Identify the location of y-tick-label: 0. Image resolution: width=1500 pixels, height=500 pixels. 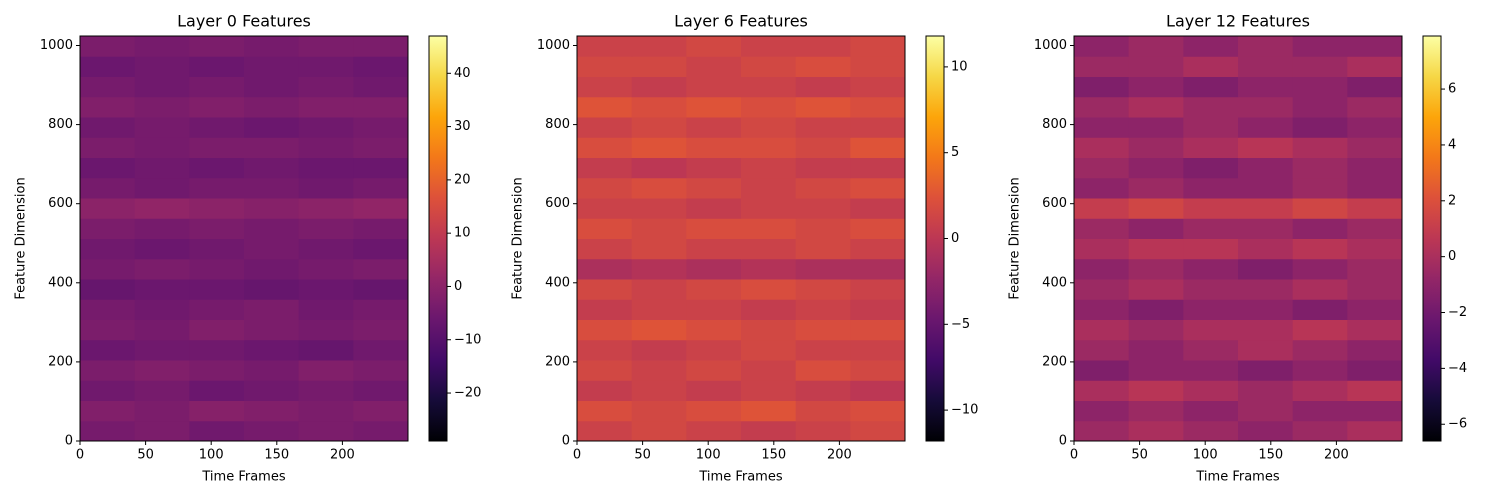
(1063, 441).